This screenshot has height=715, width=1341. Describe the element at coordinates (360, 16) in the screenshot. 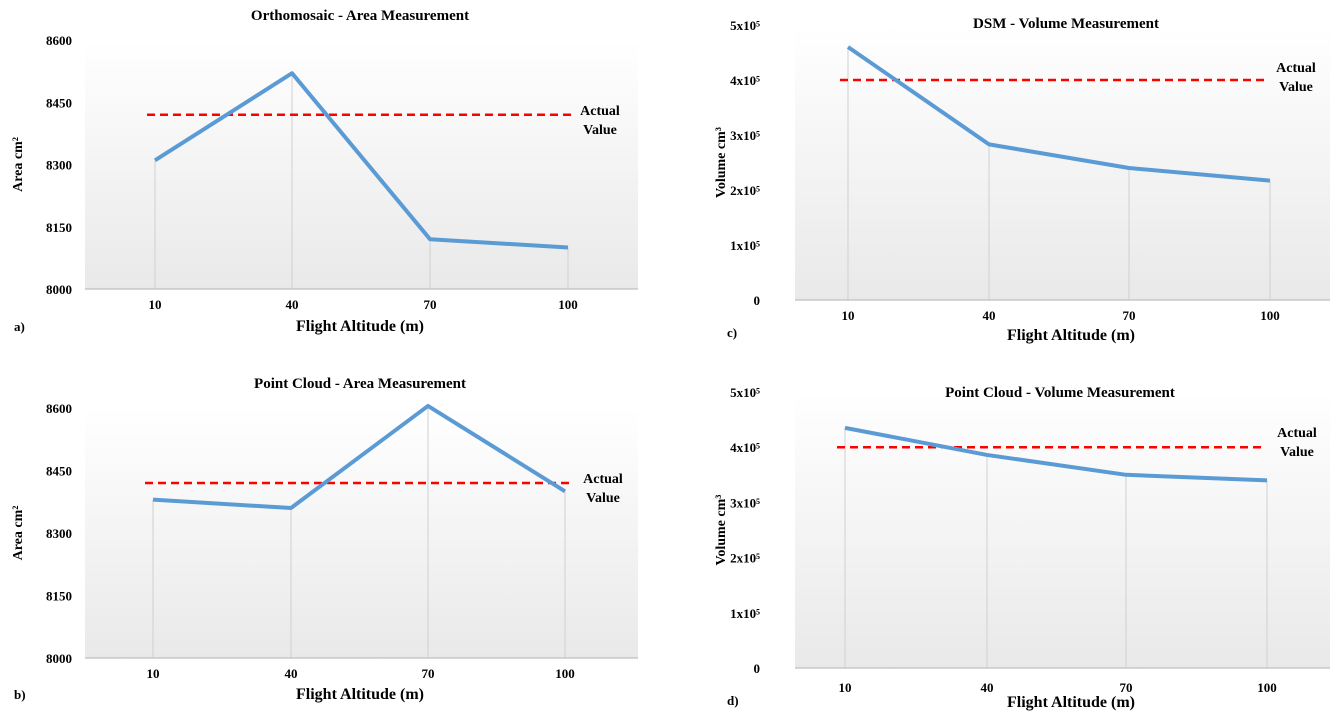

I see `chart-title: Orthomosaic - Area Measurement` at that location.